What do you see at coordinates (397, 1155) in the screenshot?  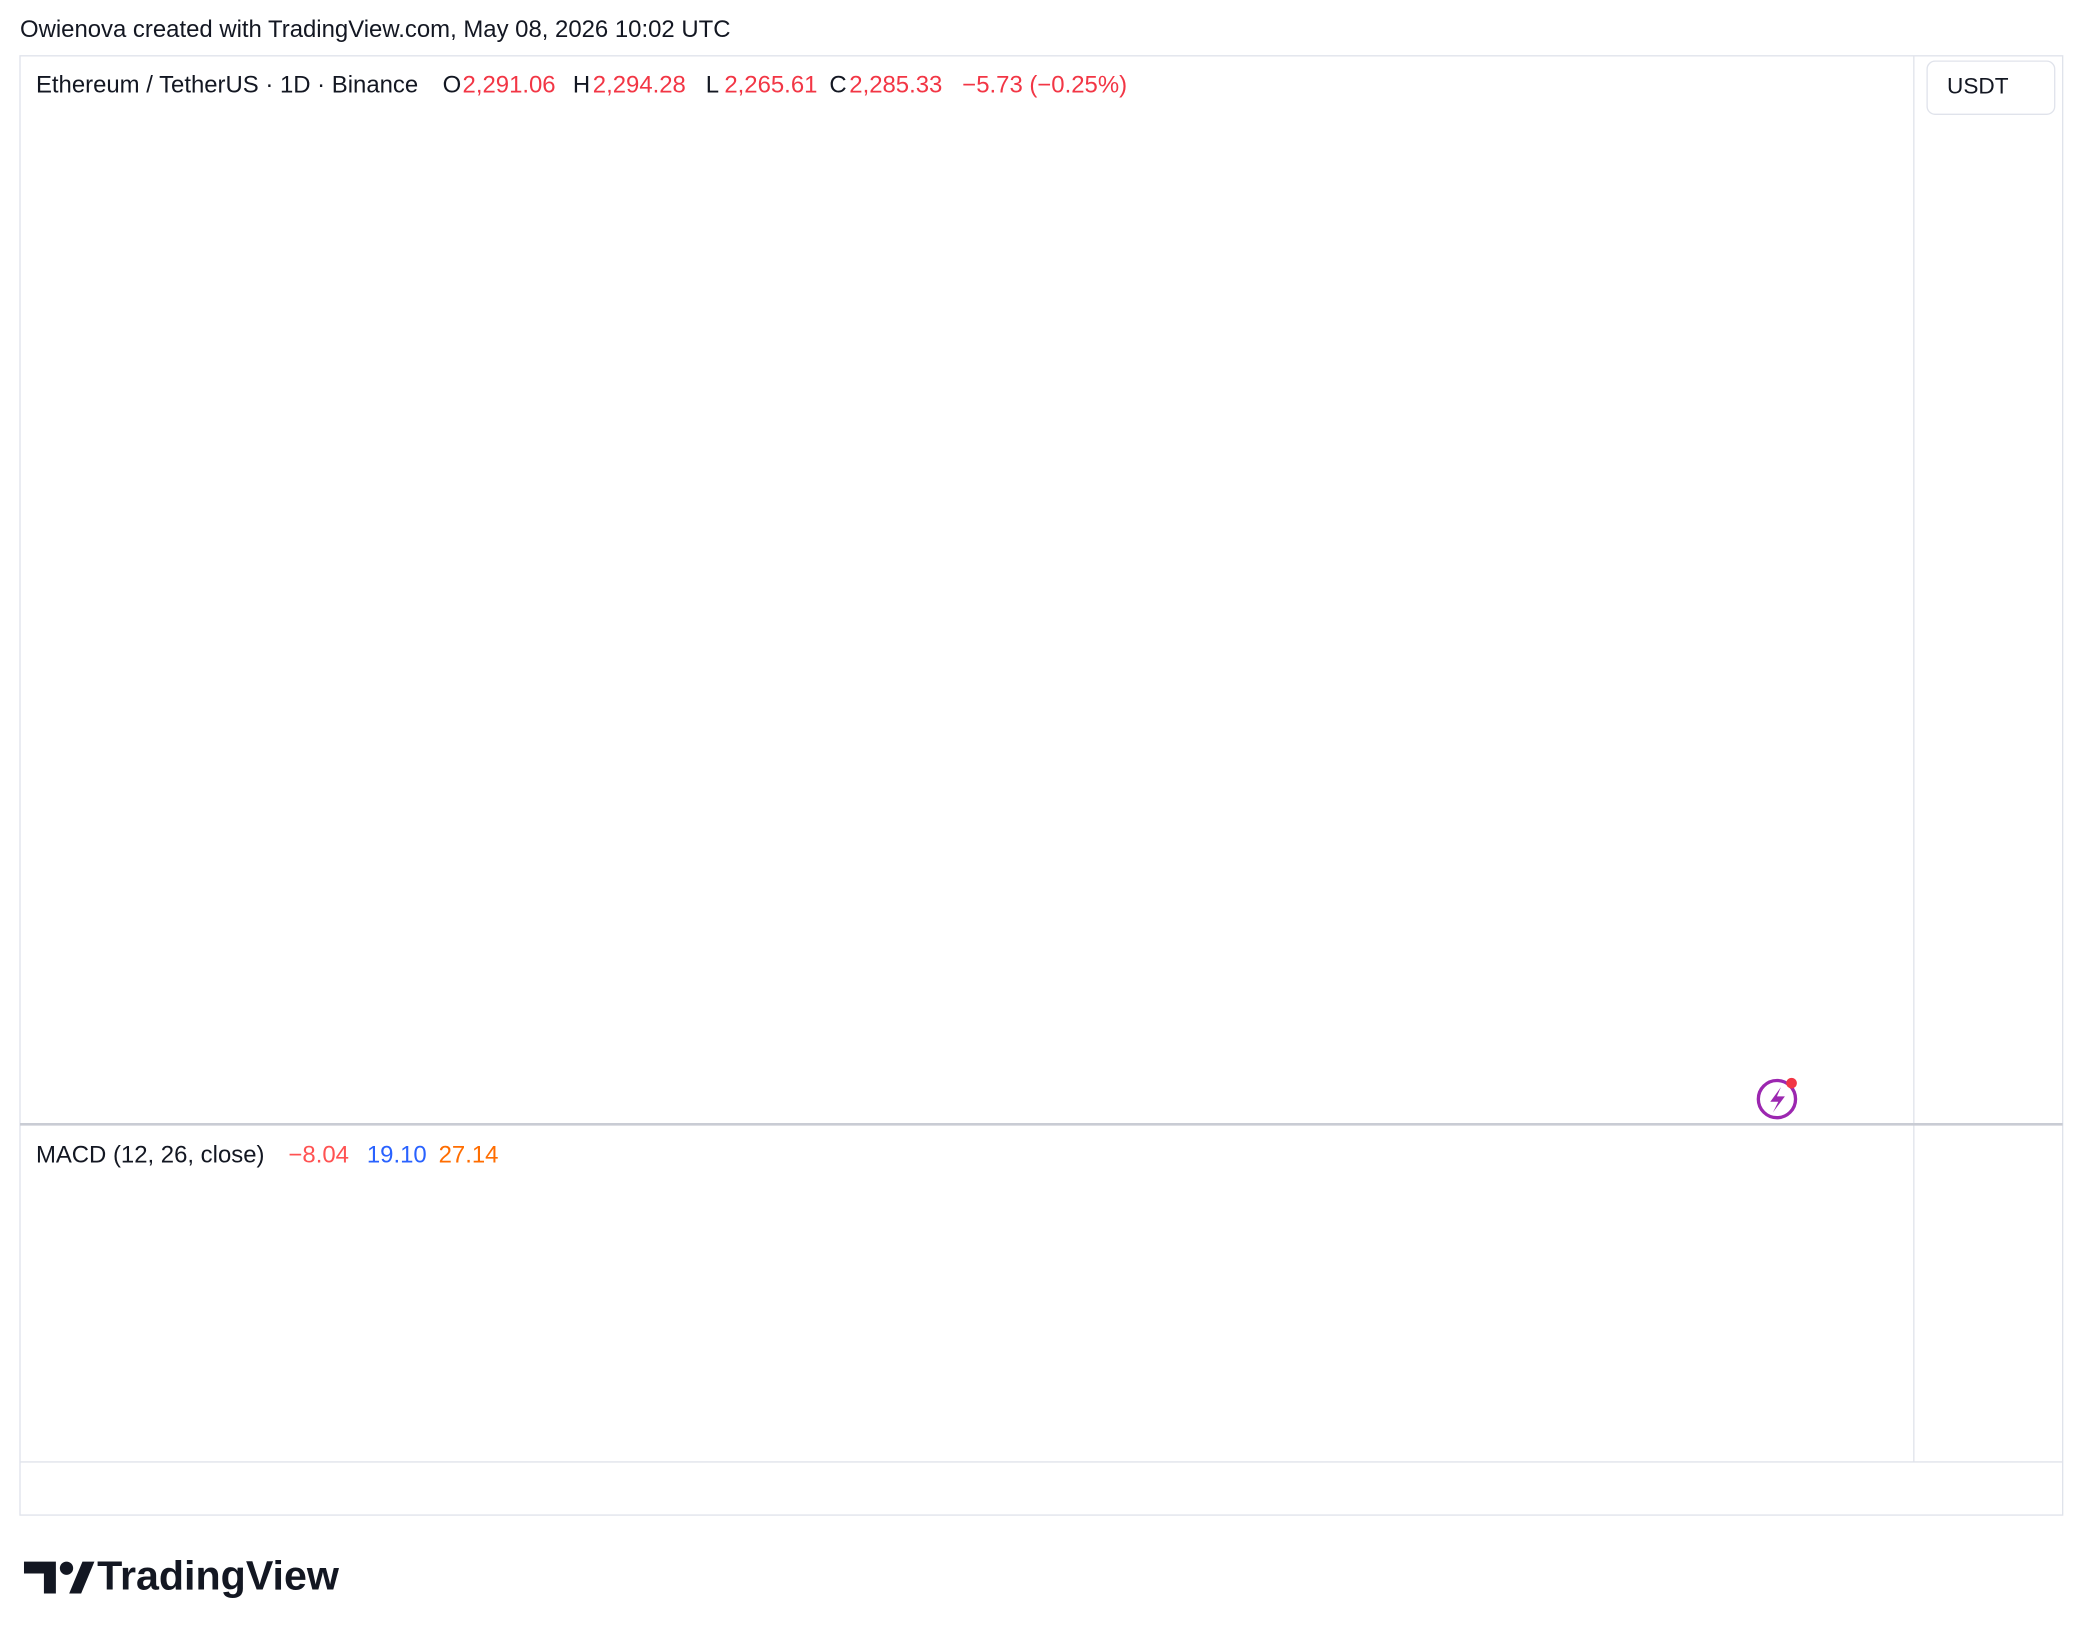 I see `macd-value: 19.10` at bounding box center [397, 1155].